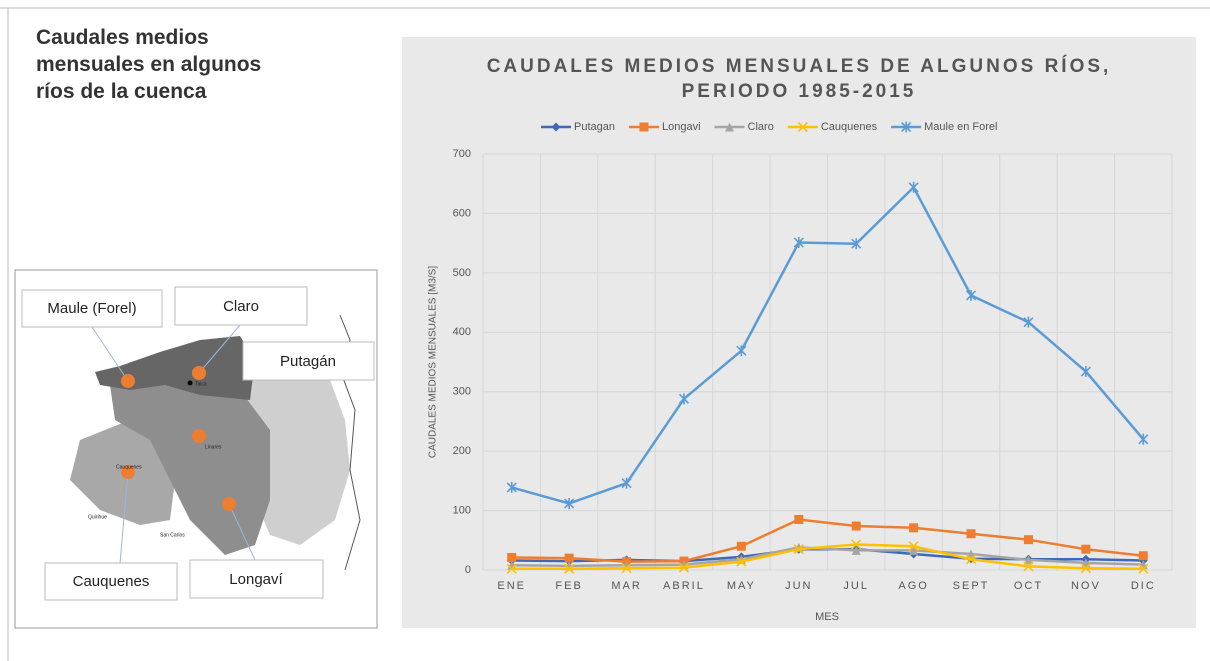 Image resolution: width=1210 pixels, height=661 pixels. Describe the element at coordinates (960, 127) in the screenshot. I see `legend-label: Maule en Forel` at that location.